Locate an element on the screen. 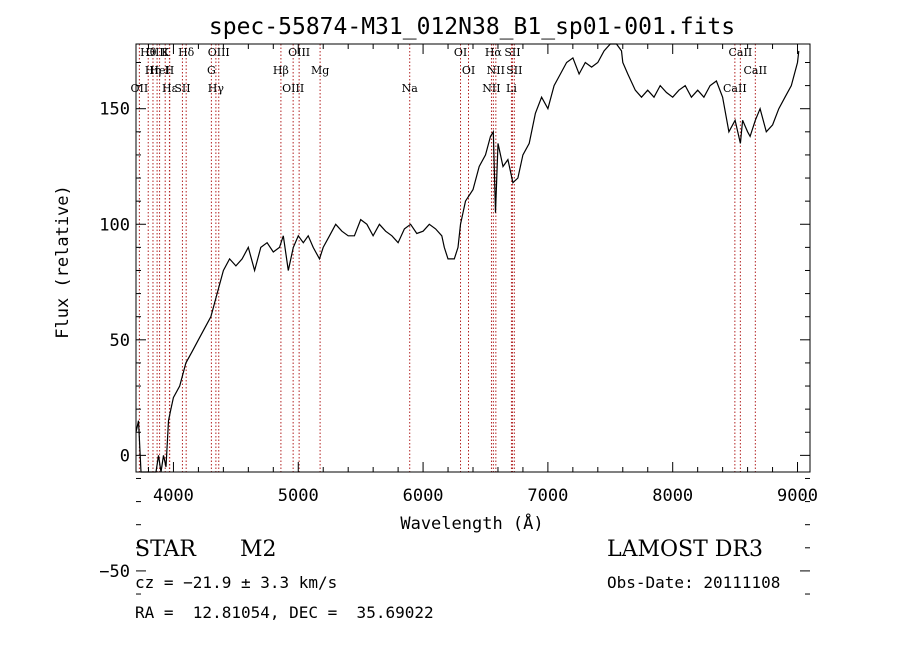 The width and height of the screenshot is (900, 649). line-label: HeI is located at coordinates (159, 70).